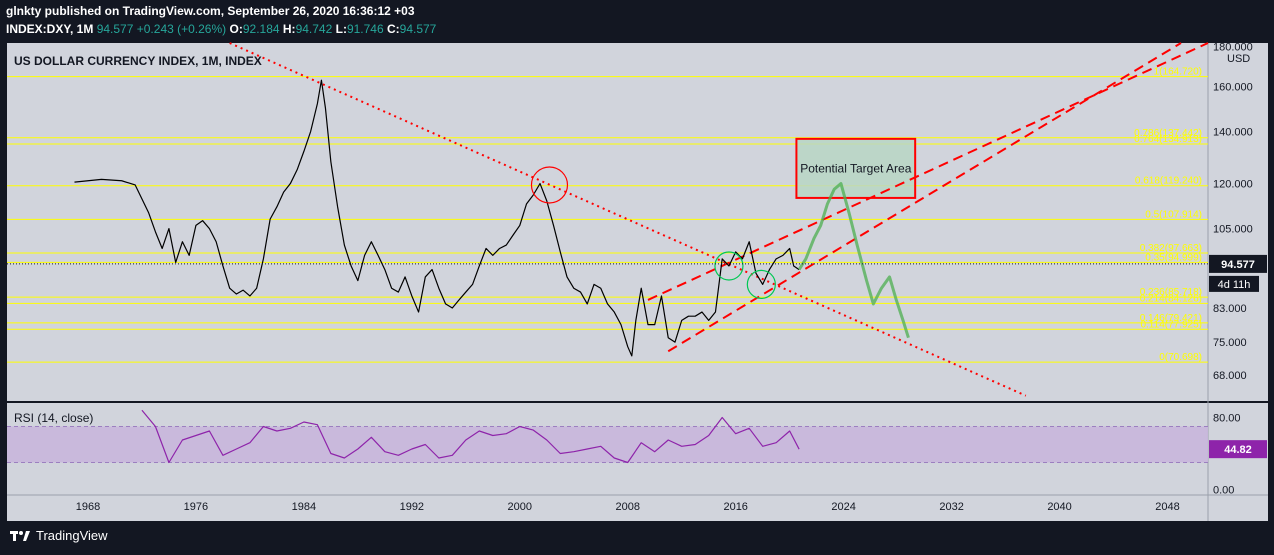 This screenshot has height=555, width=1274. I want to click on price-tick-label: 160.000, so click(1233, 87).